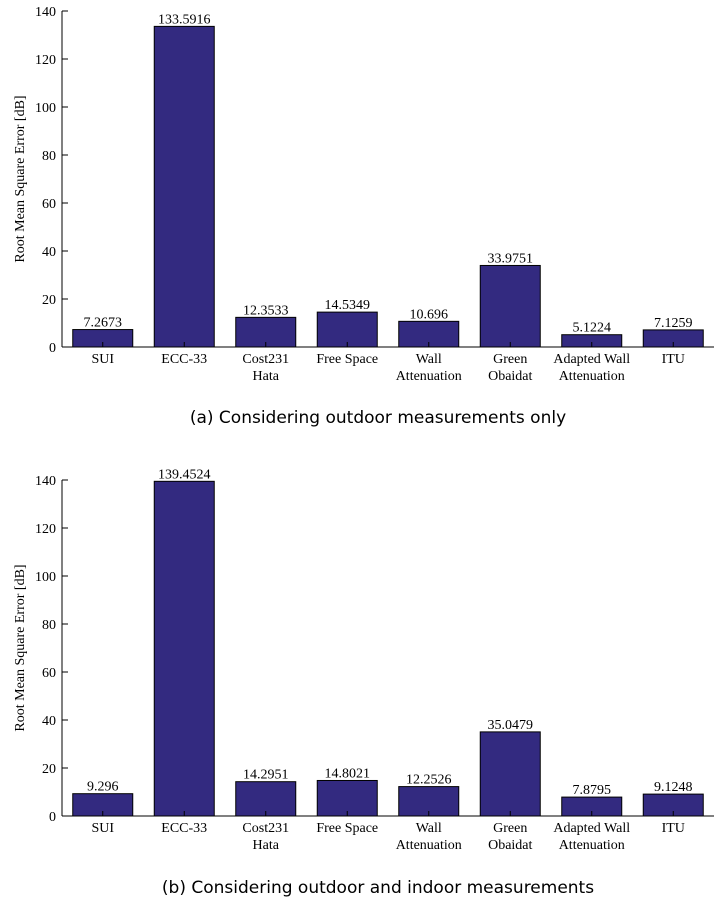 The height and width of the screenshot is (902, 716). Describe the element at coordinates (673, 787) in the screenshot. I see `data-label: 9.1248` at that location.